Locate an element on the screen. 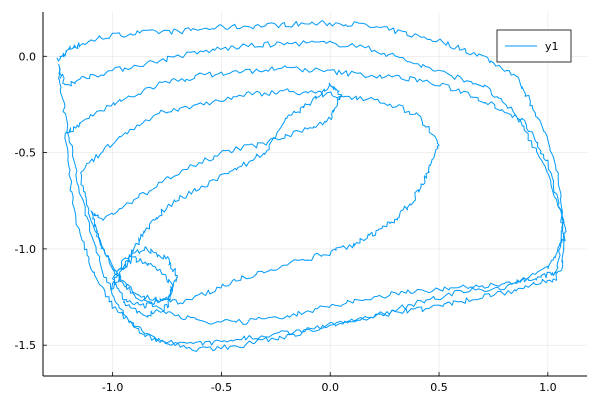 The width and height of the screenshot is (600, 400). y-tick-label: -0.5 is located at coordinates (25, 153).